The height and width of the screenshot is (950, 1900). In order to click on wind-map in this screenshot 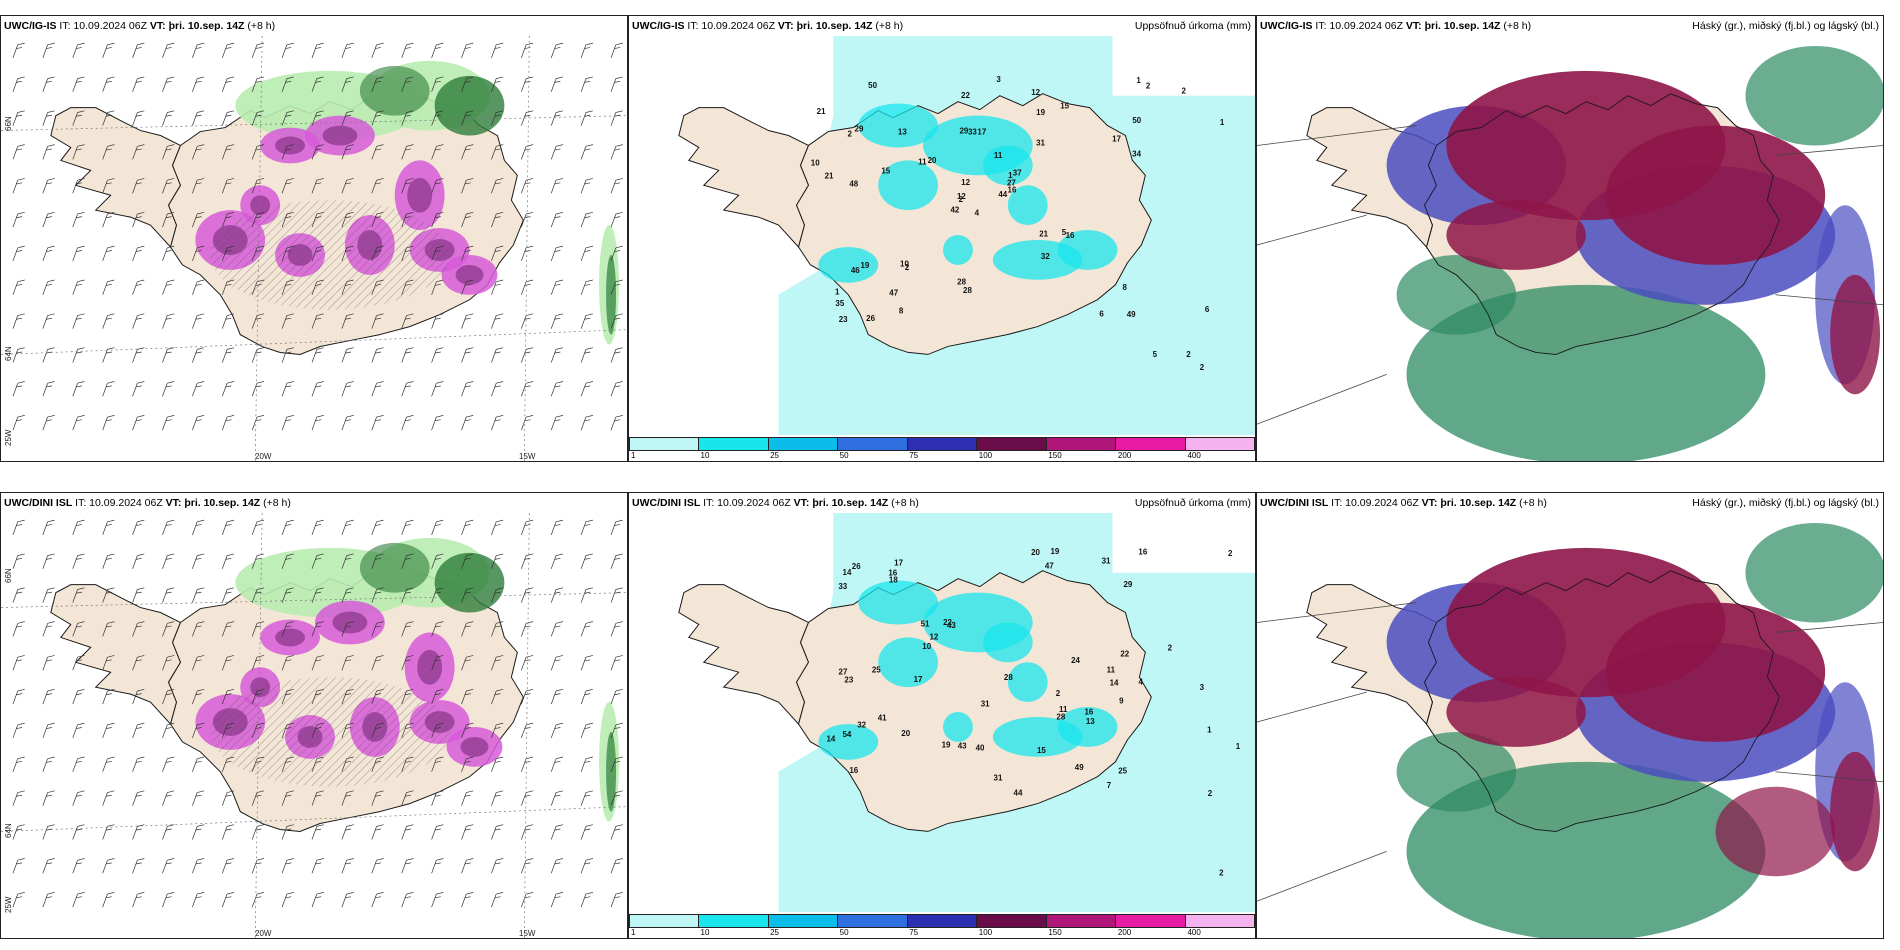, I will do `click(314, 725)`.